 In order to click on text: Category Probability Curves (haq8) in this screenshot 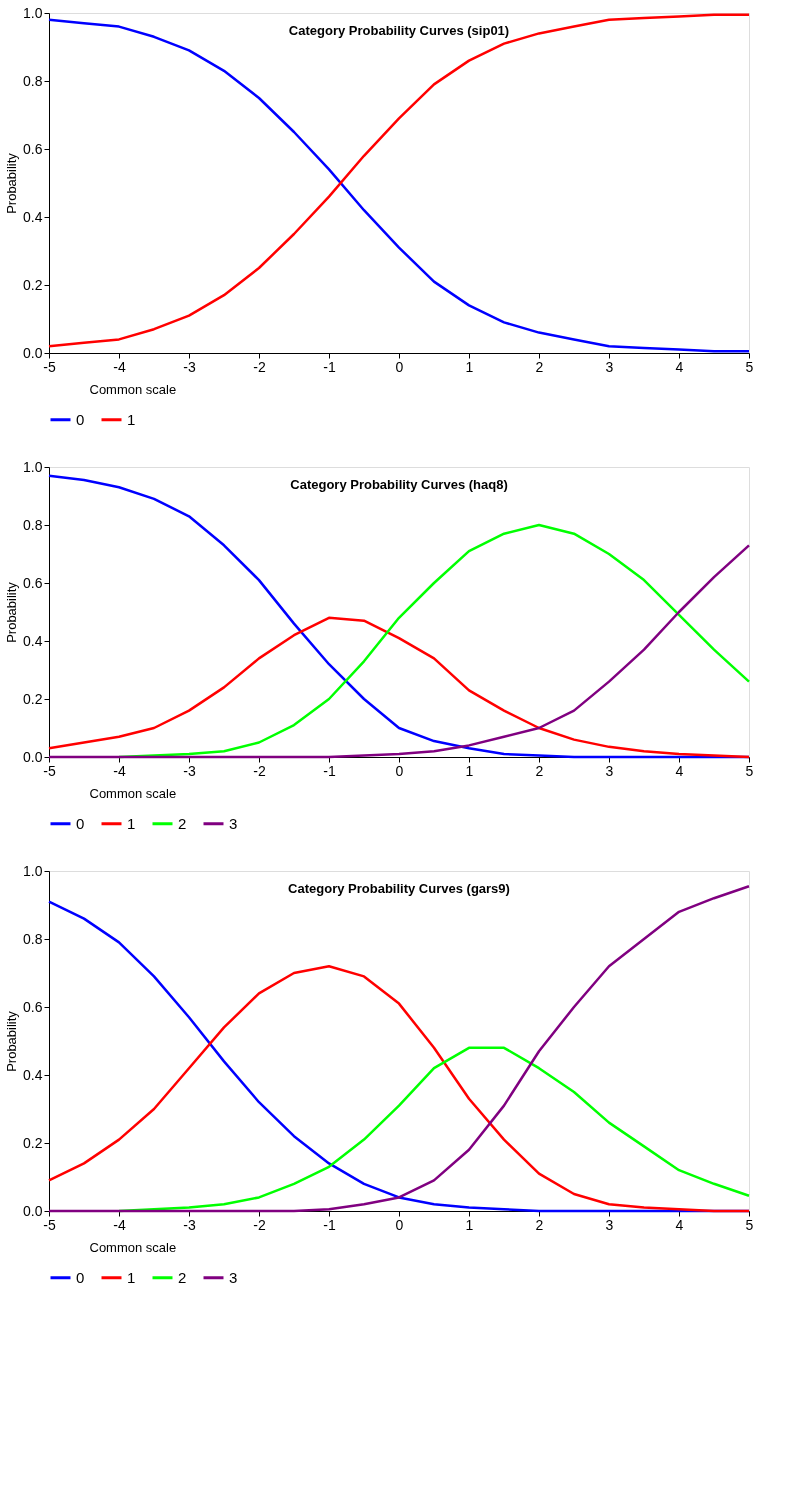, I will do `click(399, 484)`.